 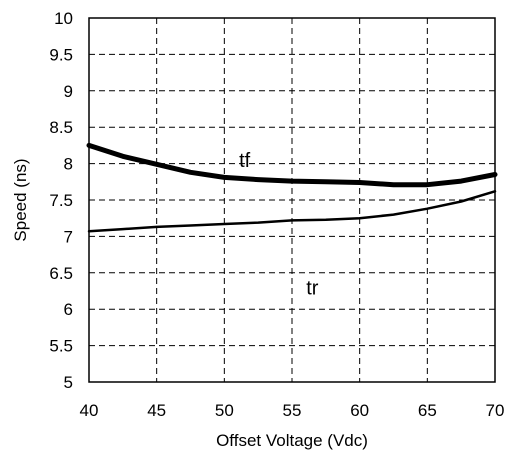 I want to click on y-tick-label: 10, so click(x=63, y=18).